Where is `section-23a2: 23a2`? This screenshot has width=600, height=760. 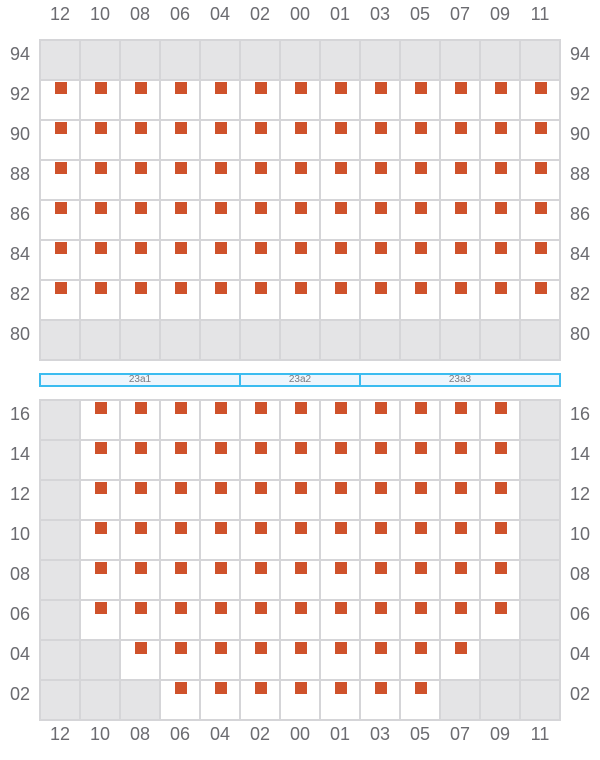
section-23a2: 23a2 is located at coordinates (300, 380).